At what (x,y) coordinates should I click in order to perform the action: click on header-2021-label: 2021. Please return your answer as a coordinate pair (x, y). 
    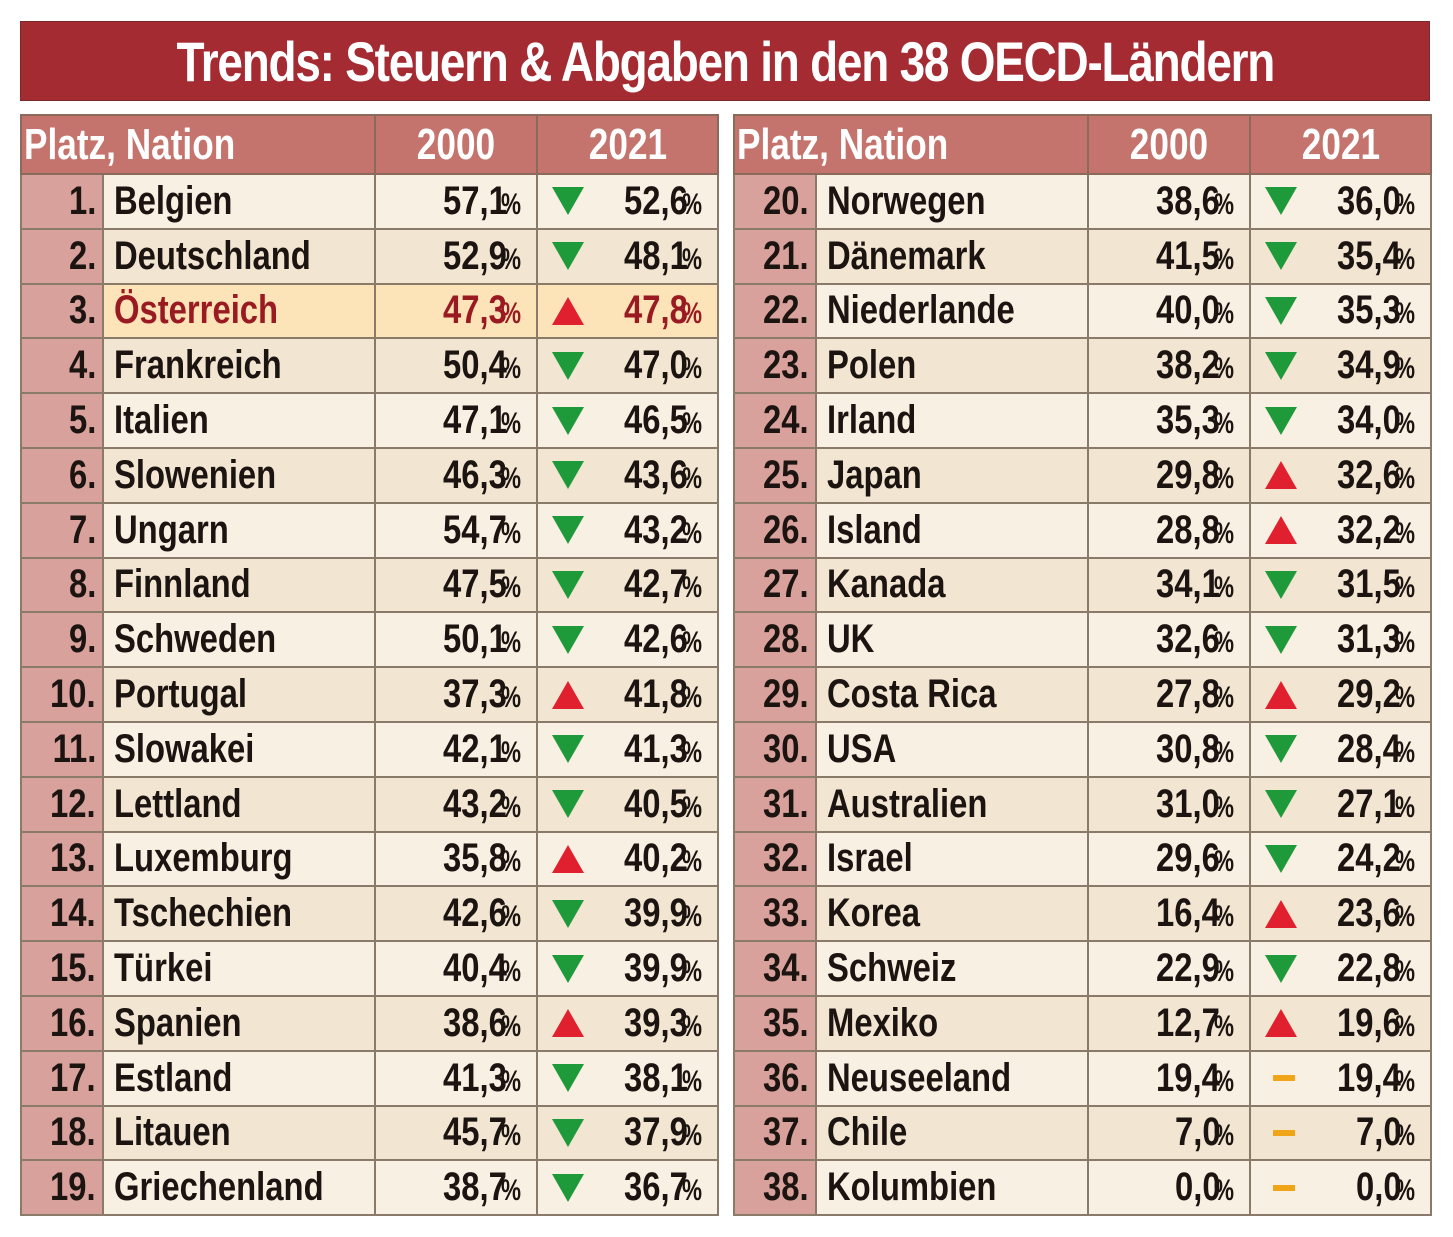
    Looking at the image, I should click on (1340, 144).